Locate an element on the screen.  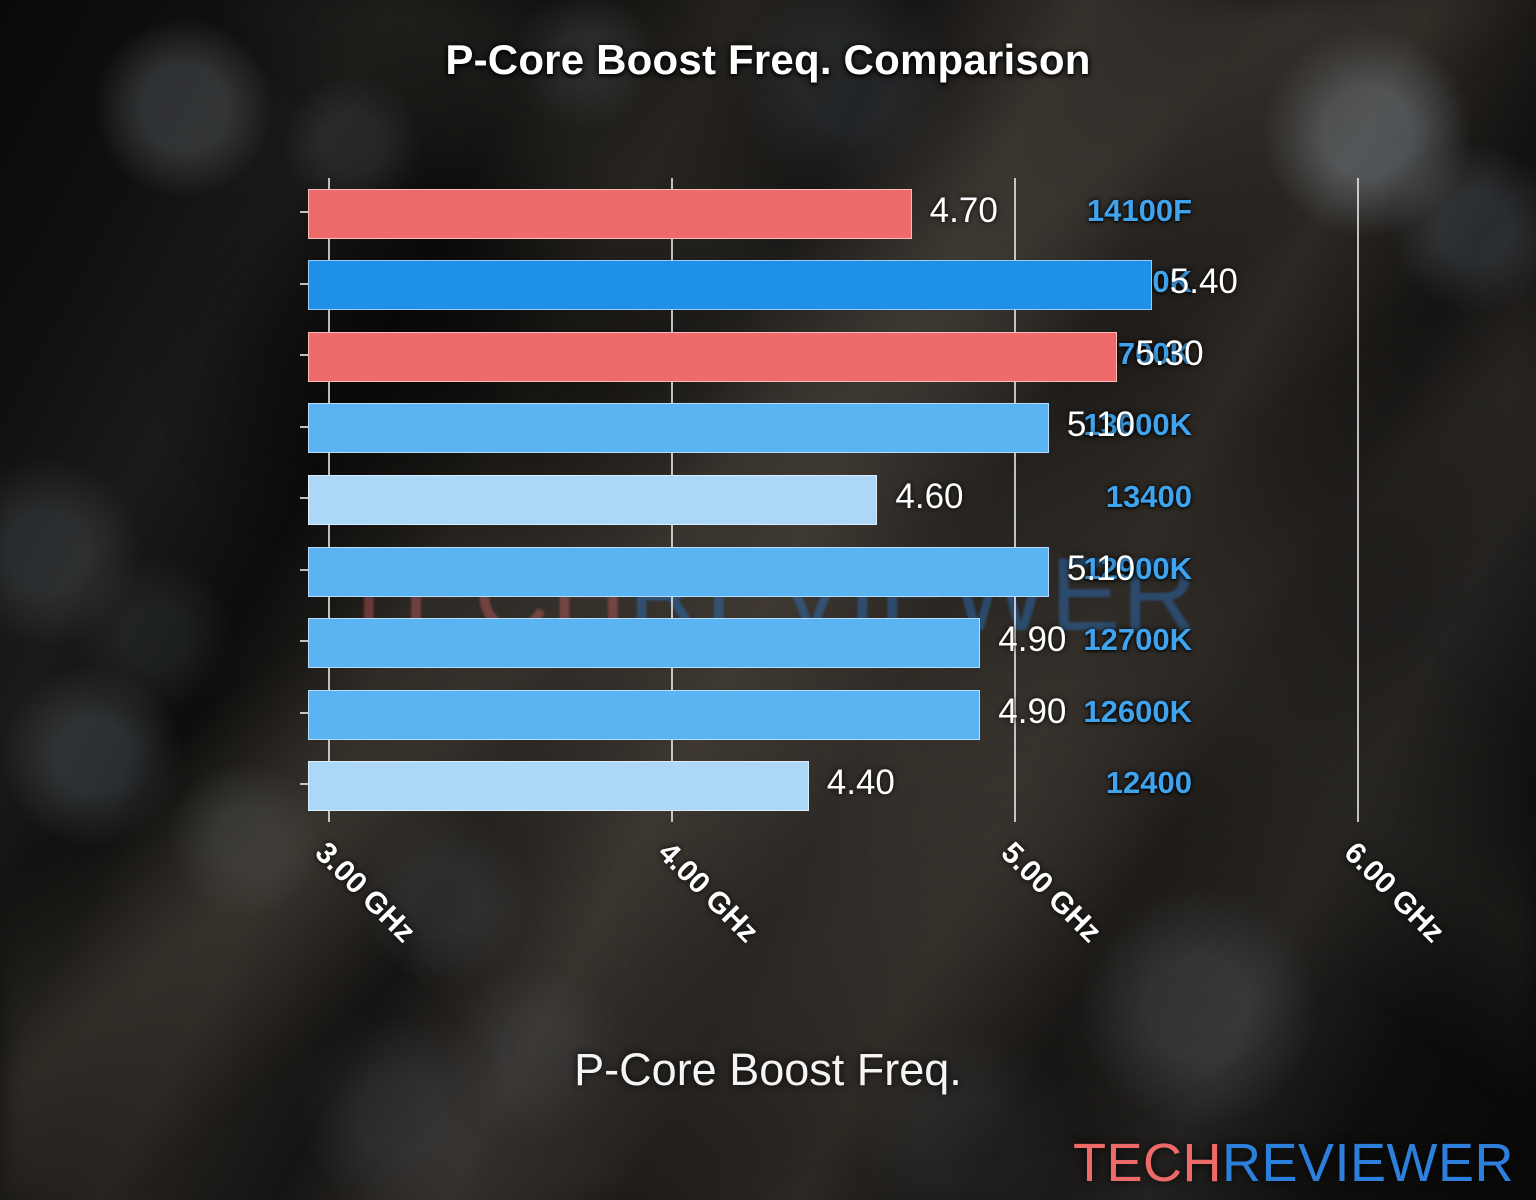
brand-logo: TECHREVIEWER is located at coordinates (1293, 1163).